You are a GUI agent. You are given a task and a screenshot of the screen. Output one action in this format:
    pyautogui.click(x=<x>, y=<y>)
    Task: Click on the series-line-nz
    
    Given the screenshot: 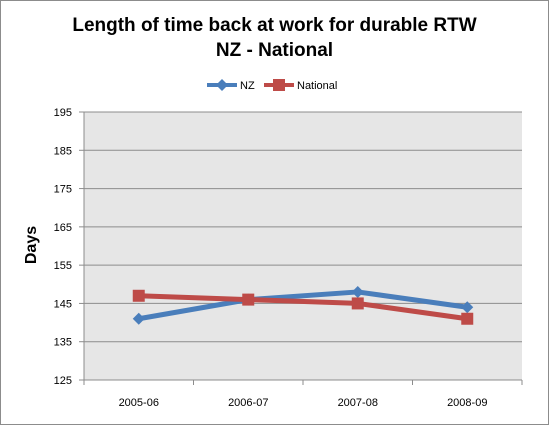 What is the action you would take?
    pyautogui.click(x=303, y=305)
    